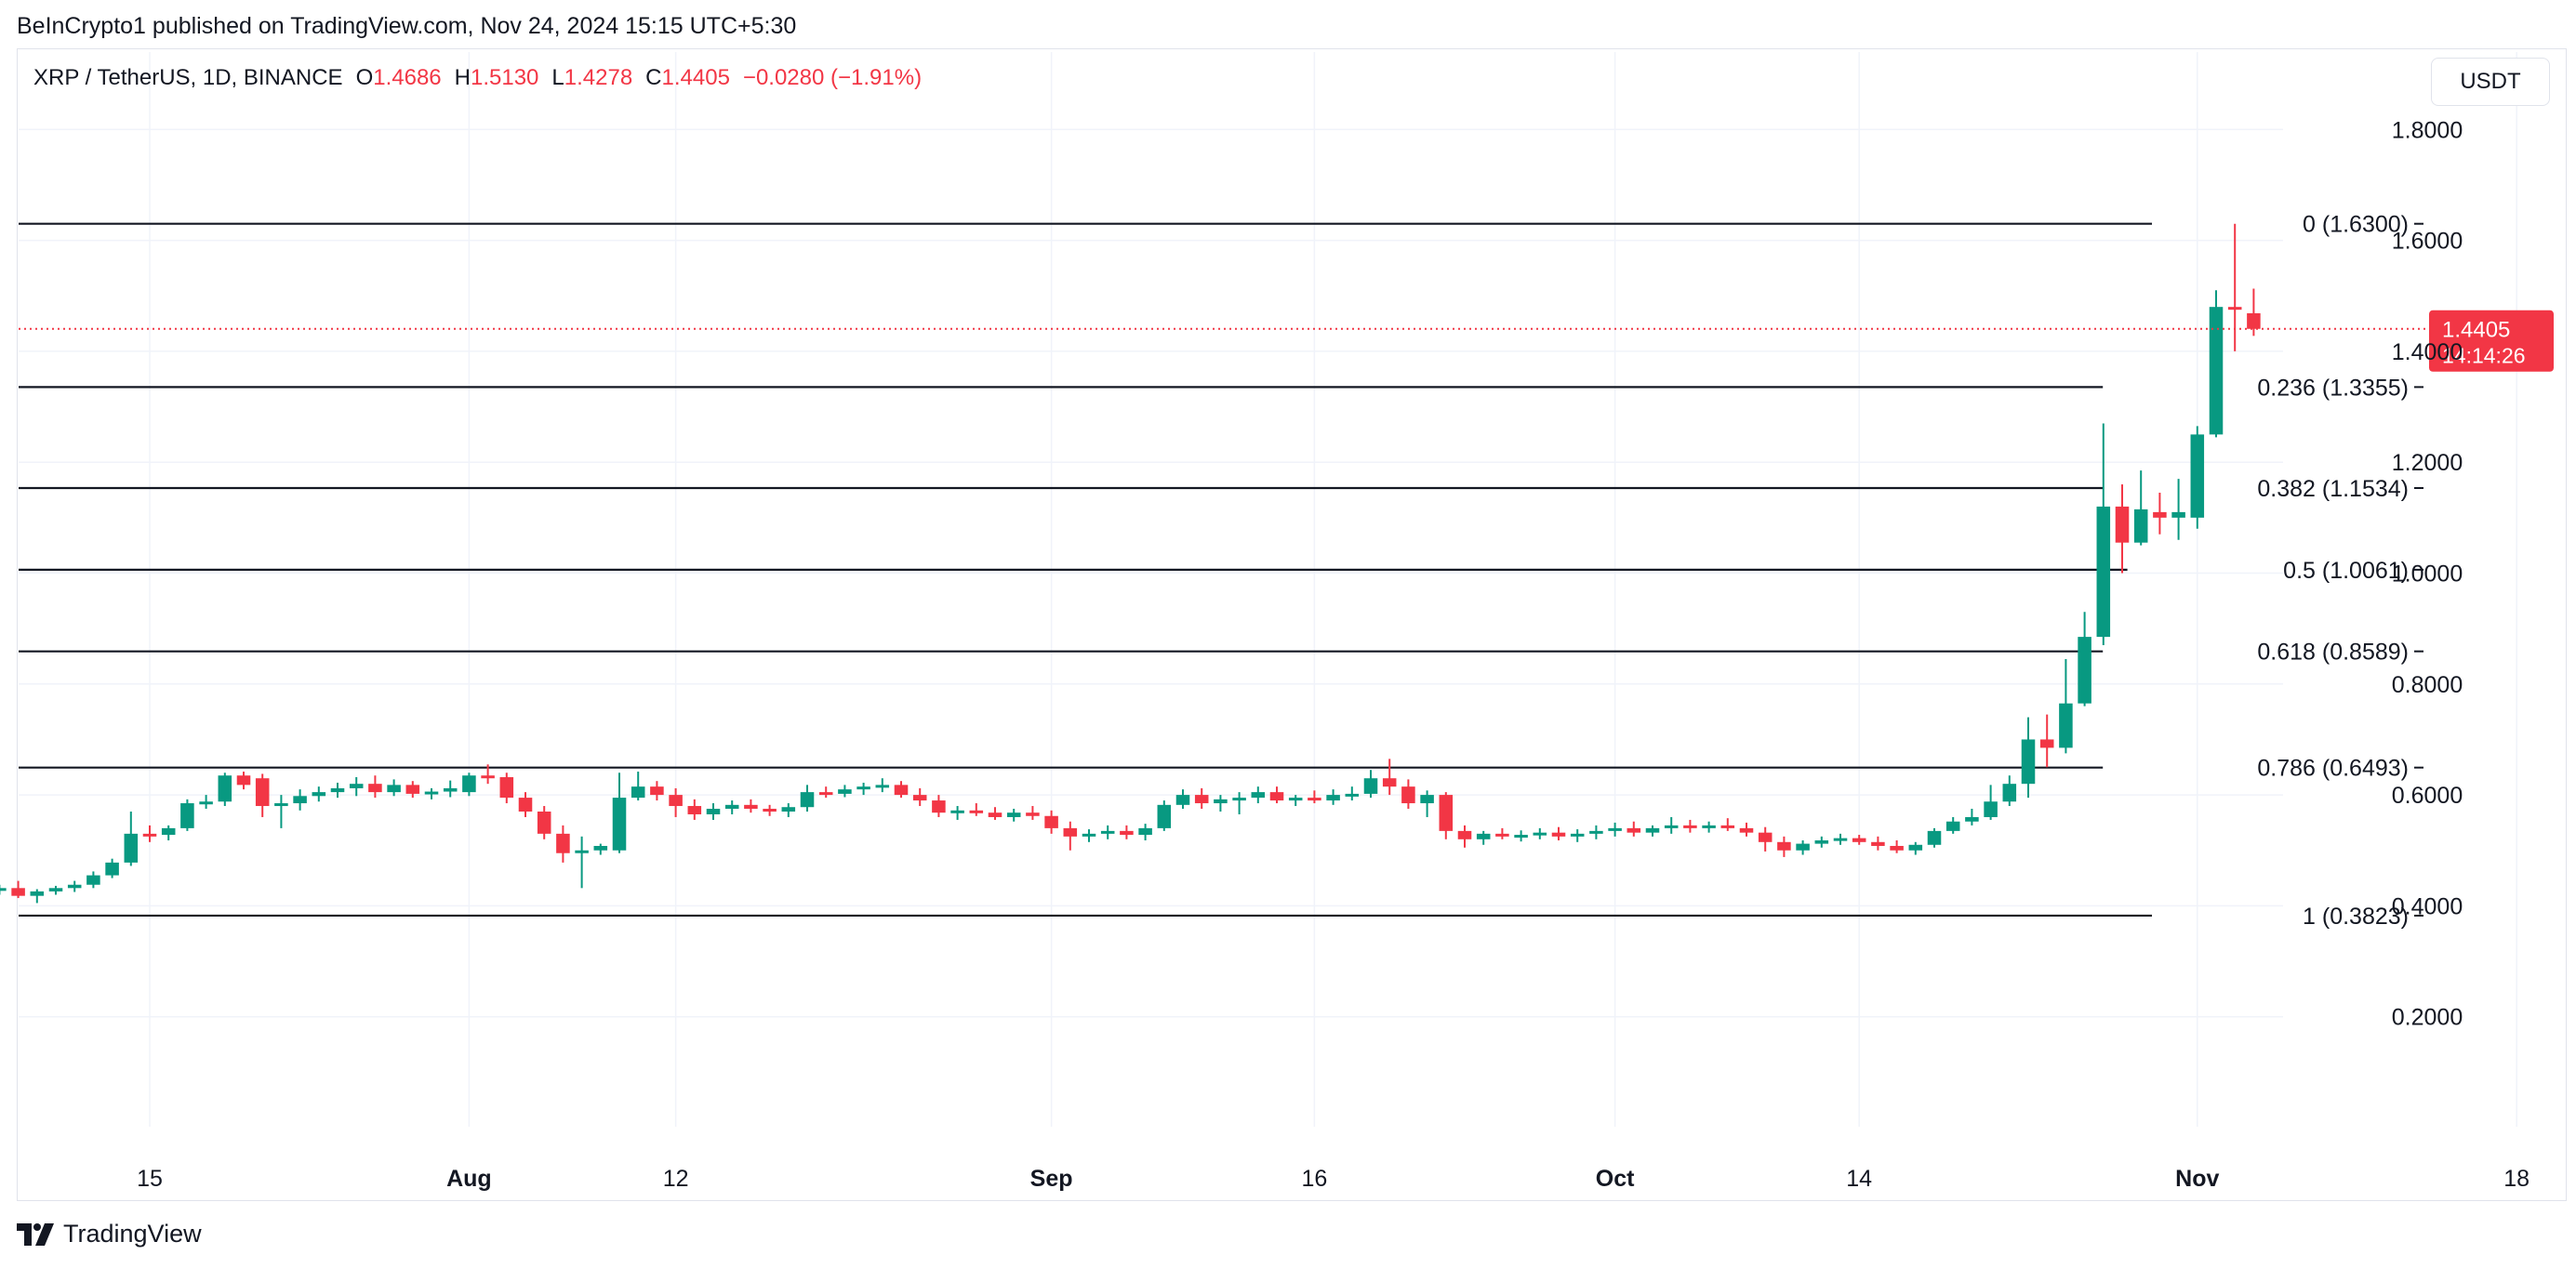 Image resolution: width=2576 pixels, height=1268 pixels. Describe the element at coordinates (2490, 82) in the screenshot. I see `currency-selector: USDT` at that location.